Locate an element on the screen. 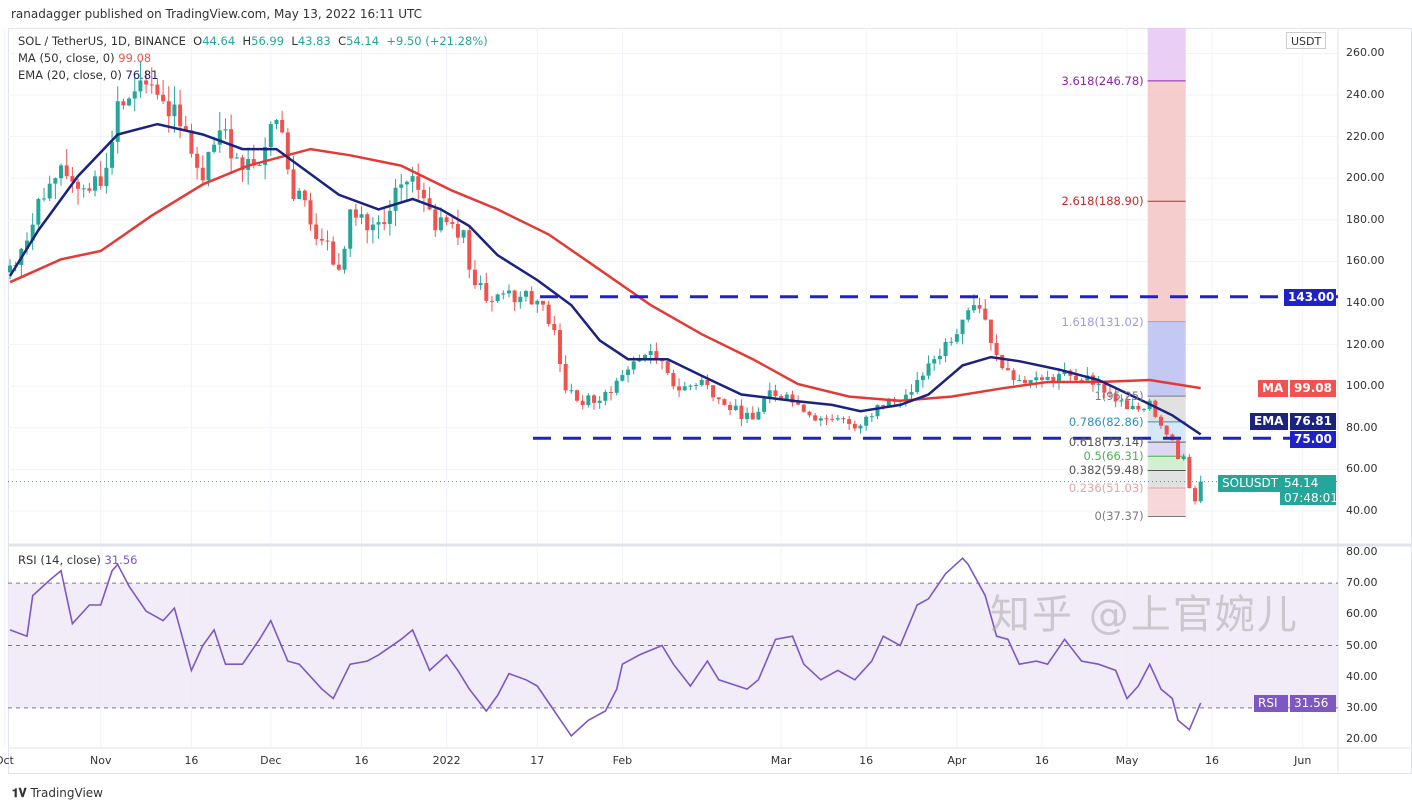 Image resolution: width=1412 pixels, height=810 pixels. fib-level-label: 0.5(66.31) is located at coordinates (1113, 456).